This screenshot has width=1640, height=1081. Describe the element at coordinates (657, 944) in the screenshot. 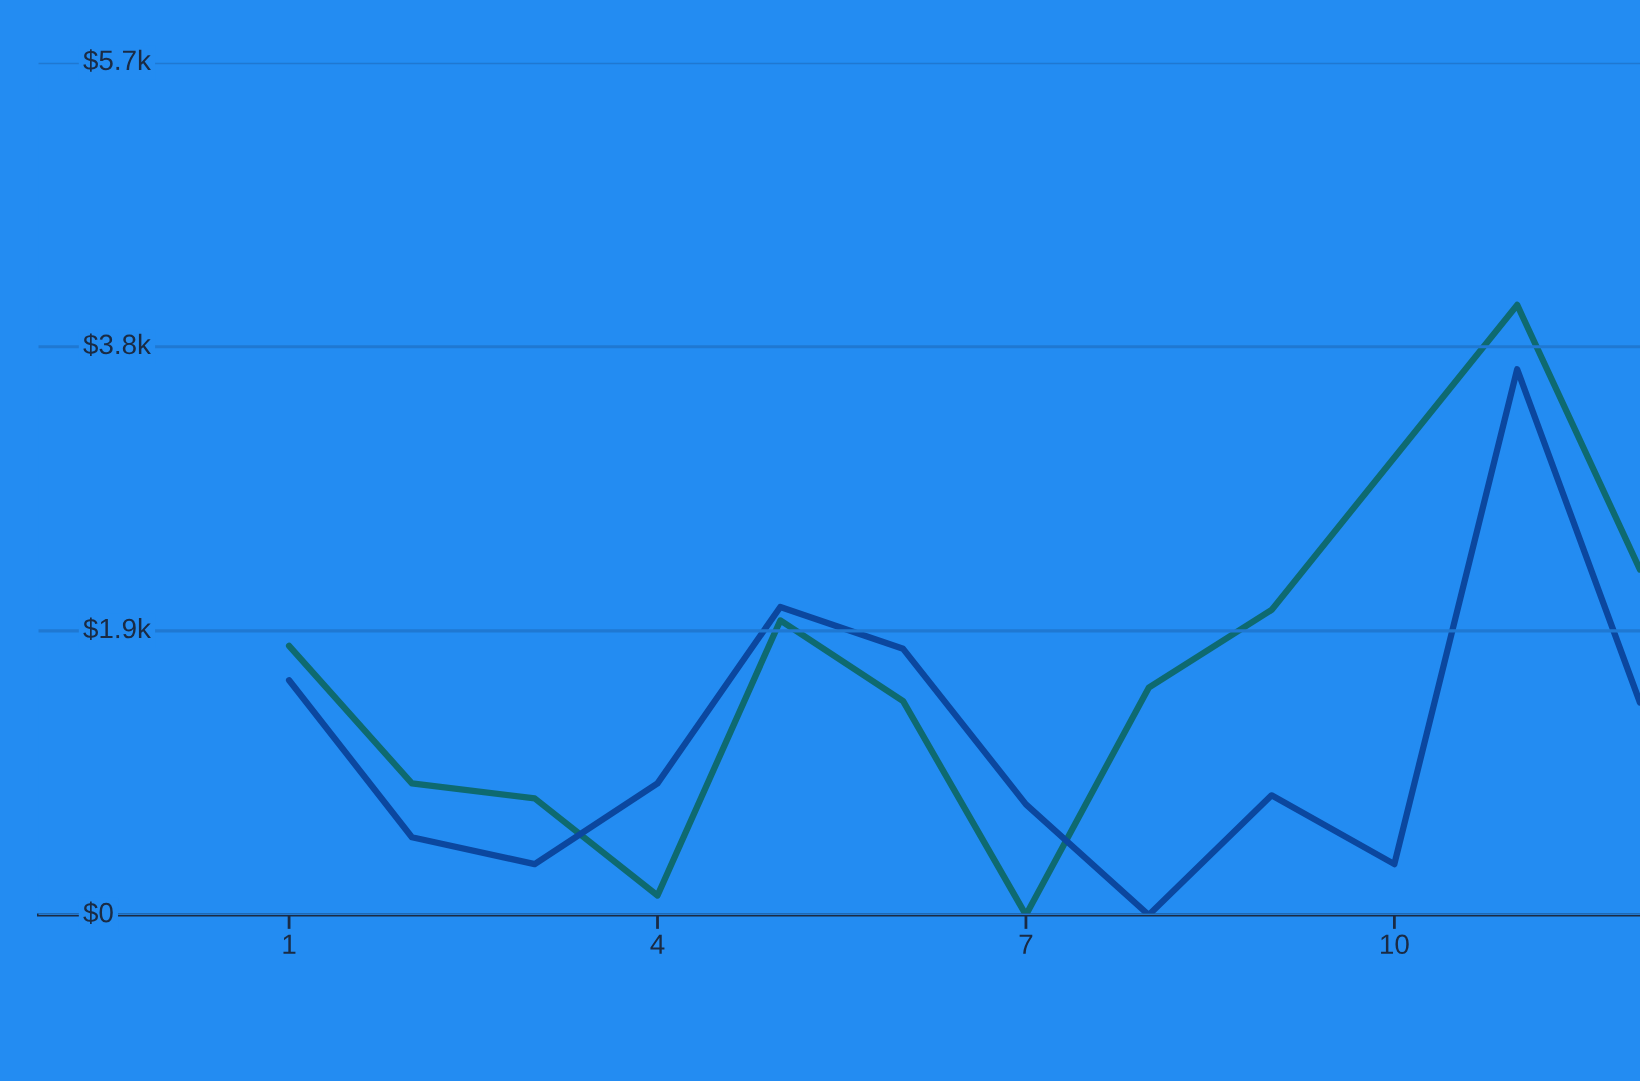

I see `x-tick-label: 4` at that location.